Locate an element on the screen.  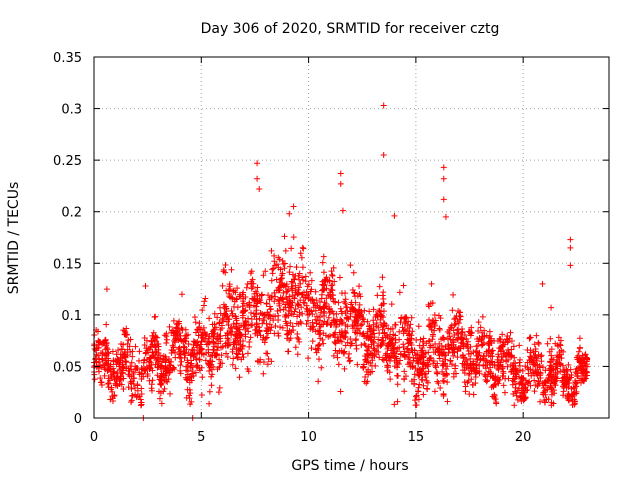
x-tick-label: 5 is located at coordinates (201, 437).